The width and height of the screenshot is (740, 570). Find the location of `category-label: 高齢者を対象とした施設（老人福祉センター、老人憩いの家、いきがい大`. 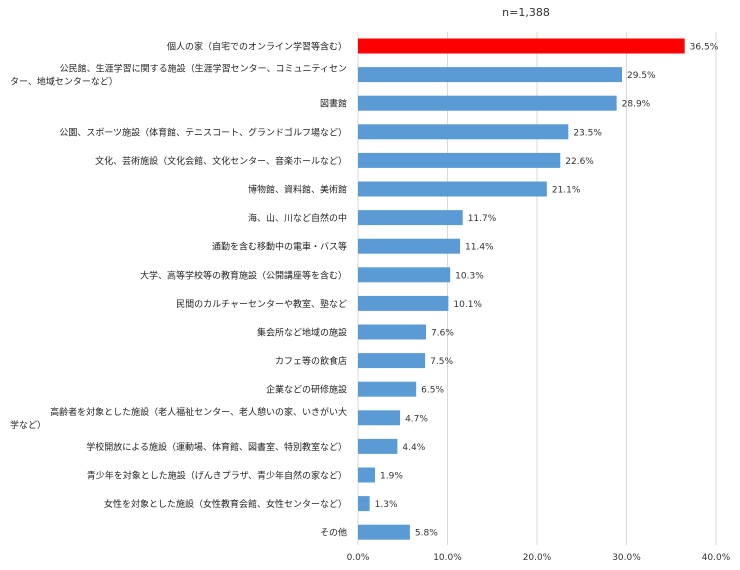

category-label: 高齢者を対象とした施設（老人福祉センター、老人憩いの家、いきがい大 is located at coordinates (198, 412).